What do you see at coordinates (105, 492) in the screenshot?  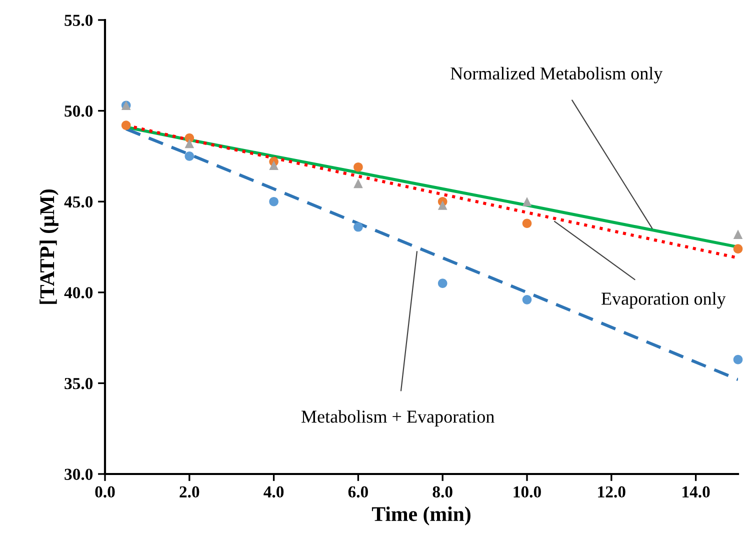 I see `x-tick-label: 0.0` at bounding box center [105, 492].